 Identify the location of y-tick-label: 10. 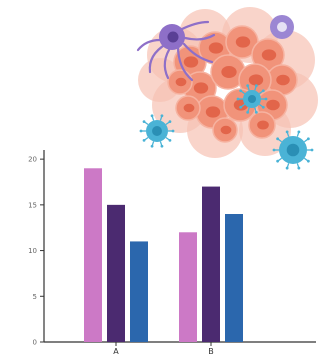
(32, 251).